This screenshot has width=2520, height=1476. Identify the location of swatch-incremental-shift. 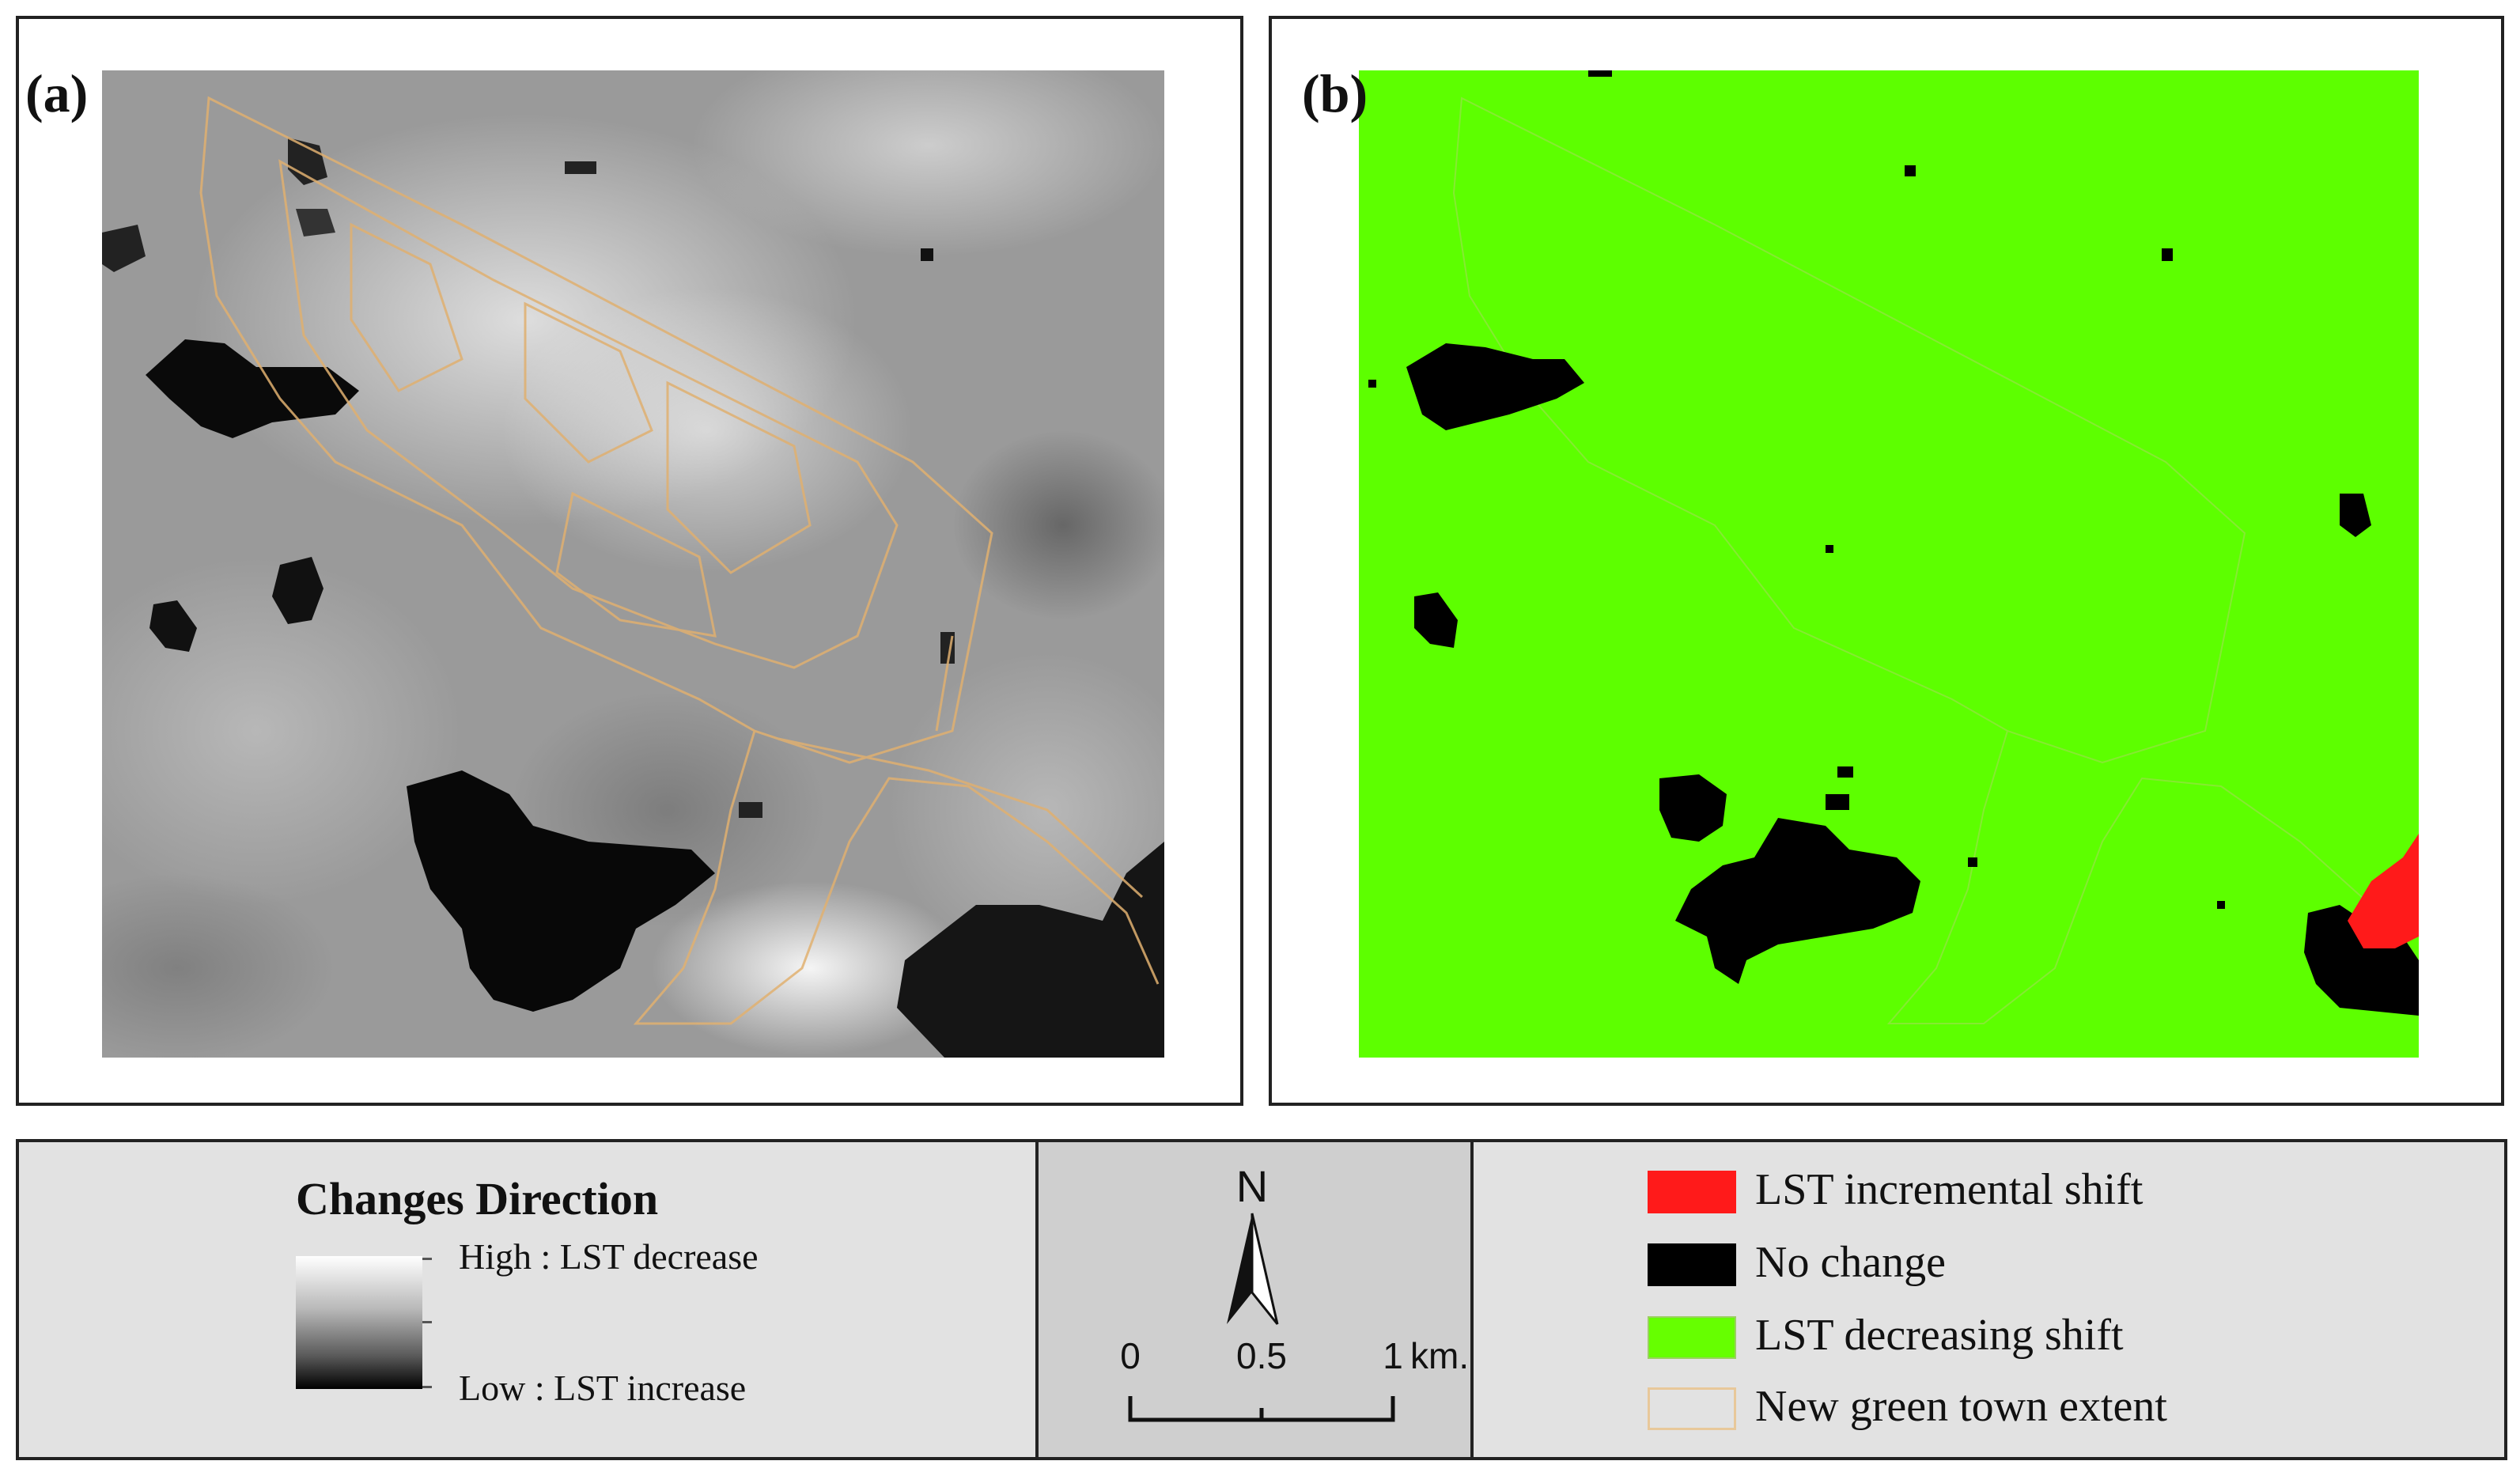
(1692, 1192).